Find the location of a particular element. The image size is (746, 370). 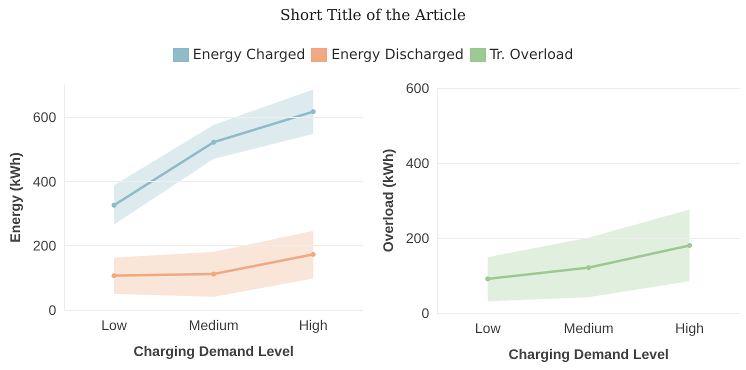

legend-label: Tr. Overload is located at coordinates (532, 55).